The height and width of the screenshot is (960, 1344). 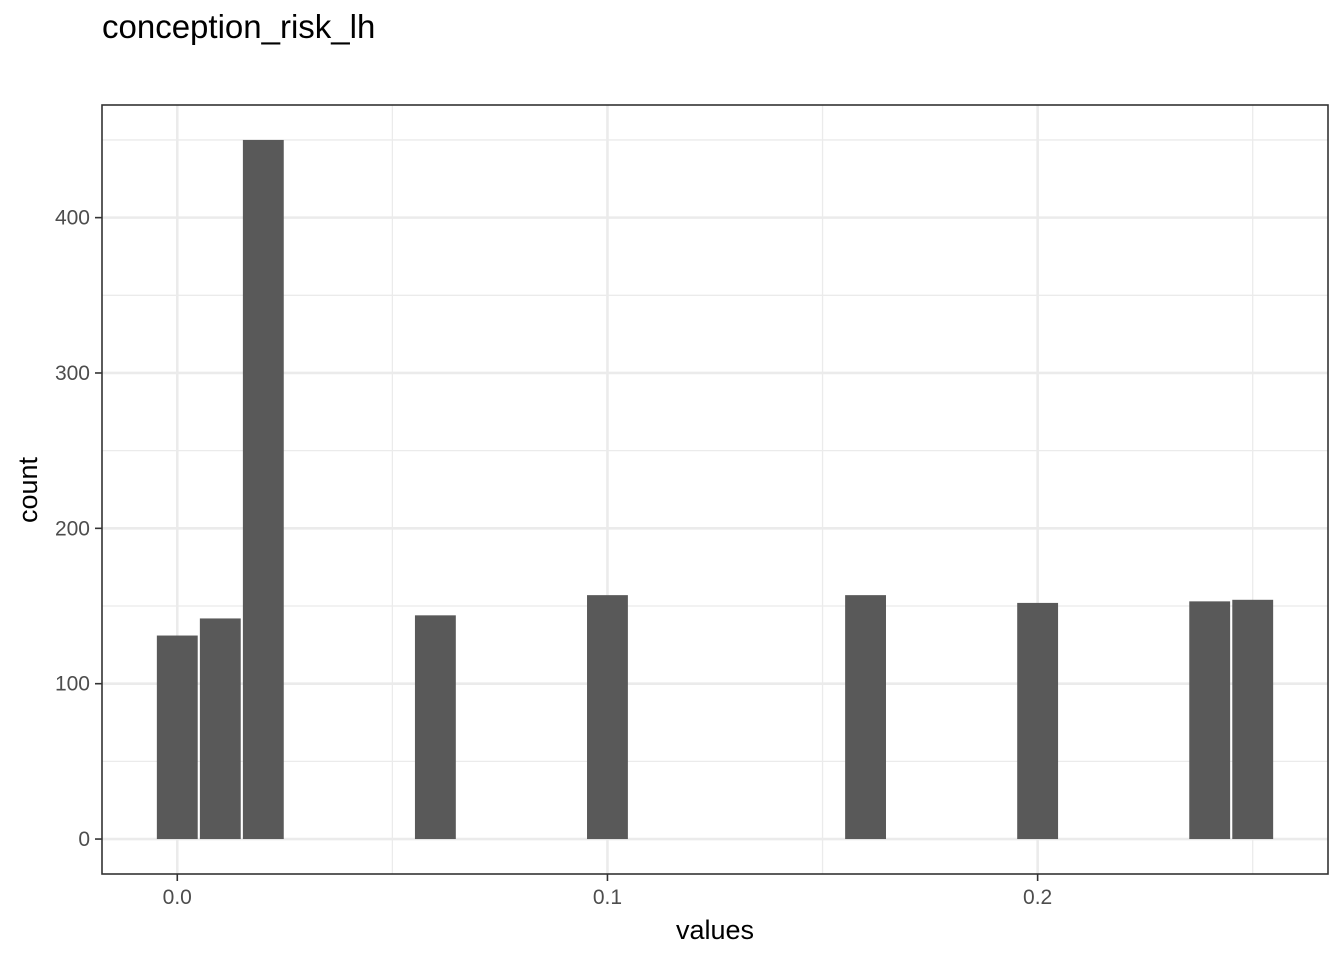 I want to click on y-axis: 0 100 200 300 400, so click(x=78, y=529).